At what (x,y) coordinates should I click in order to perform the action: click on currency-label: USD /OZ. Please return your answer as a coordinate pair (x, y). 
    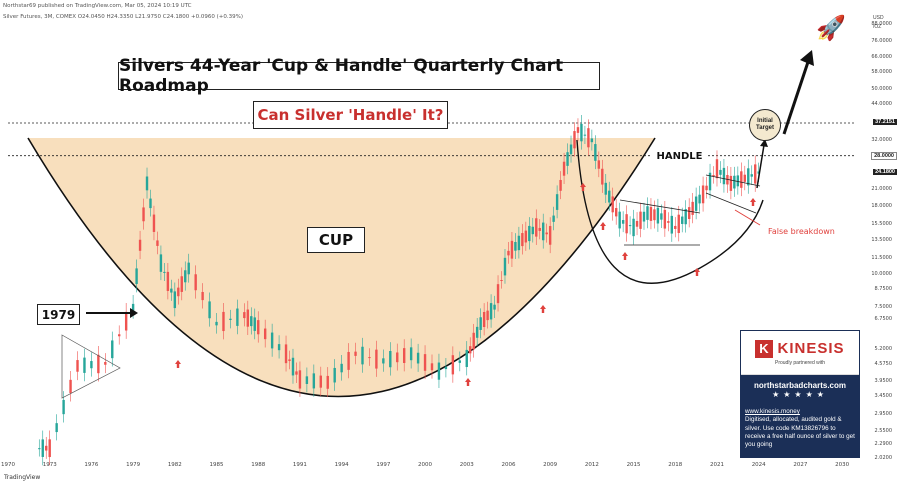
    Looking at the image, I should click on (878, 23).